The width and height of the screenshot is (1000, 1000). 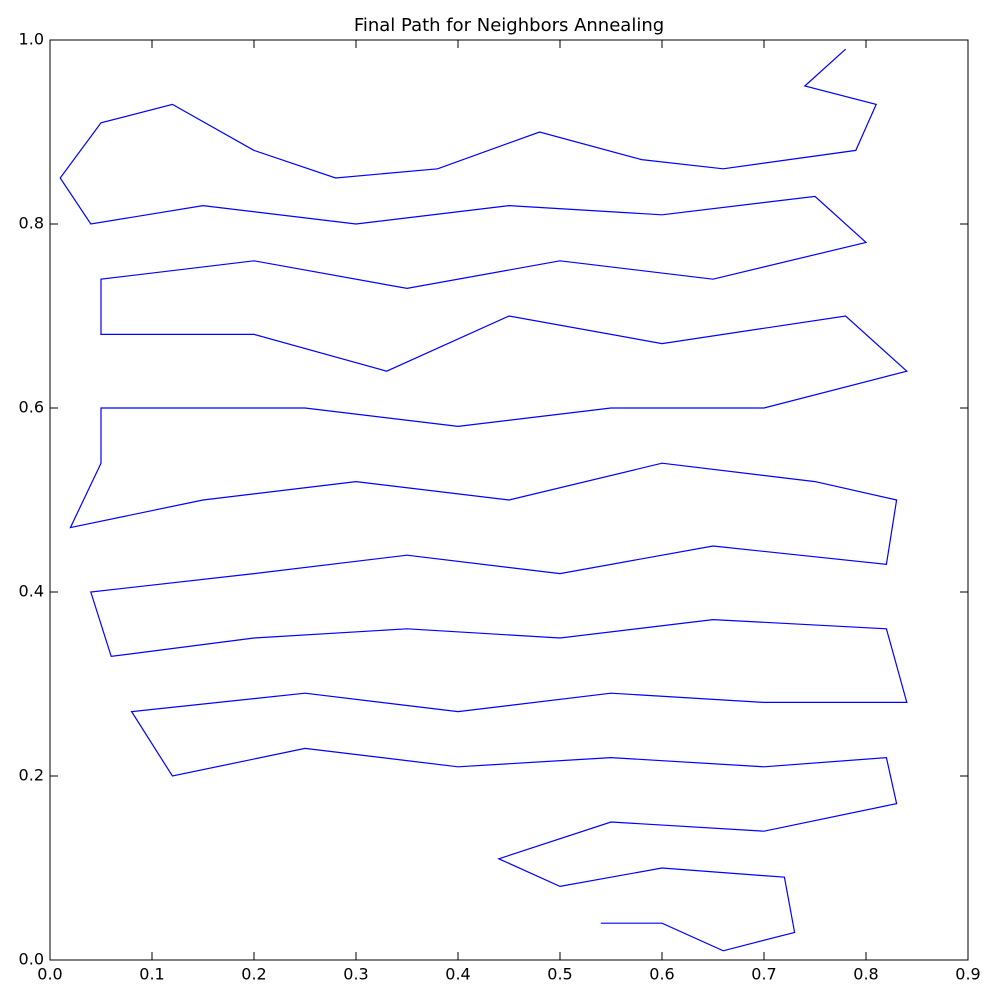 What do you see at coordinates (31, 591) in the screenshot?
I see `y-tick-label: 0.4` at bounding box center [31, 591].